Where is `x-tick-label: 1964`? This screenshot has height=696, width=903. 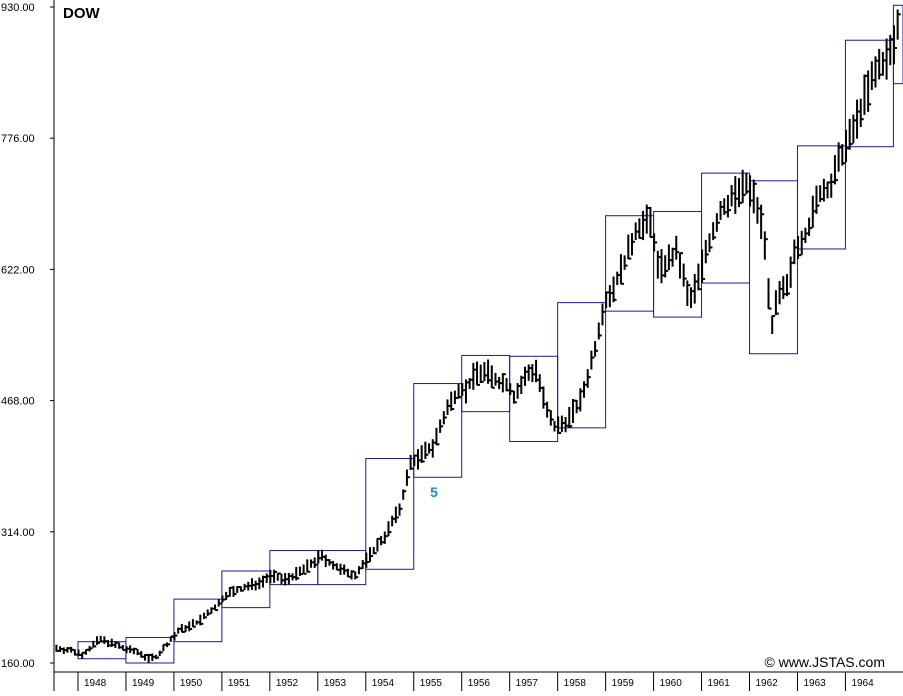
x-tick-label: 1964 is located at coordinates (862, 683).